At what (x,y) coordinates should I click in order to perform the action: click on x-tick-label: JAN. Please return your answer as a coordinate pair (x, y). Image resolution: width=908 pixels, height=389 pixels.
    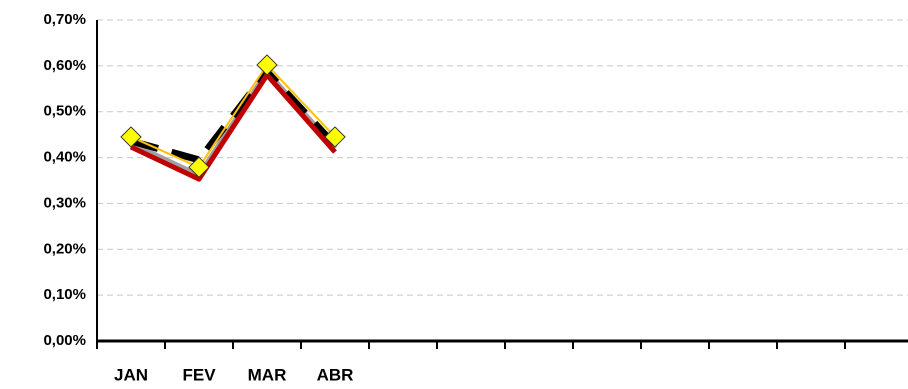
    Looking at the image, I should click on (131, 374).